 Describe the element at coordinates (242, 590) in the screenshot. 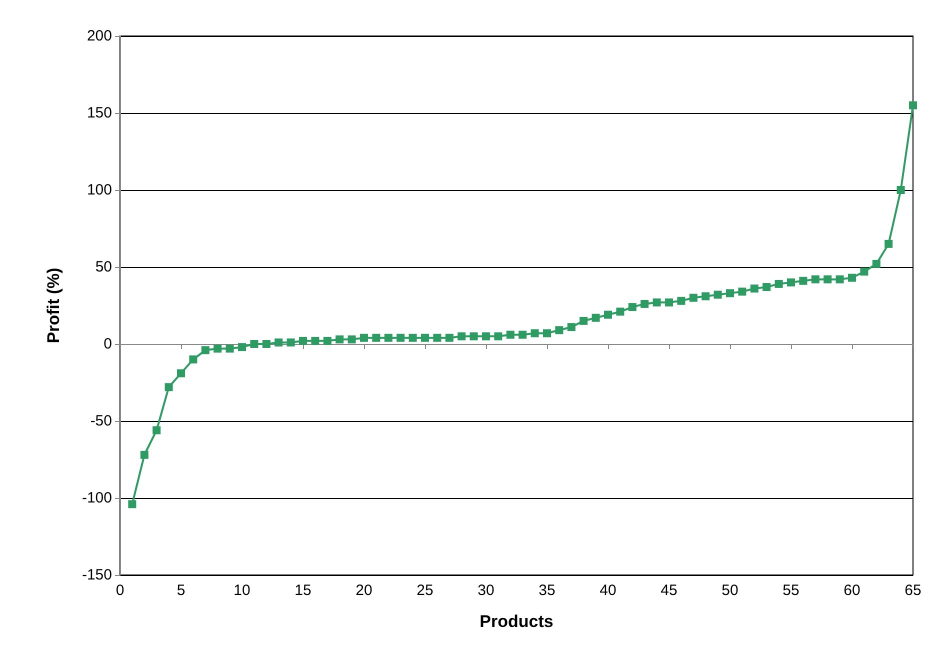

I see `x-tick-label: 10` at that location.